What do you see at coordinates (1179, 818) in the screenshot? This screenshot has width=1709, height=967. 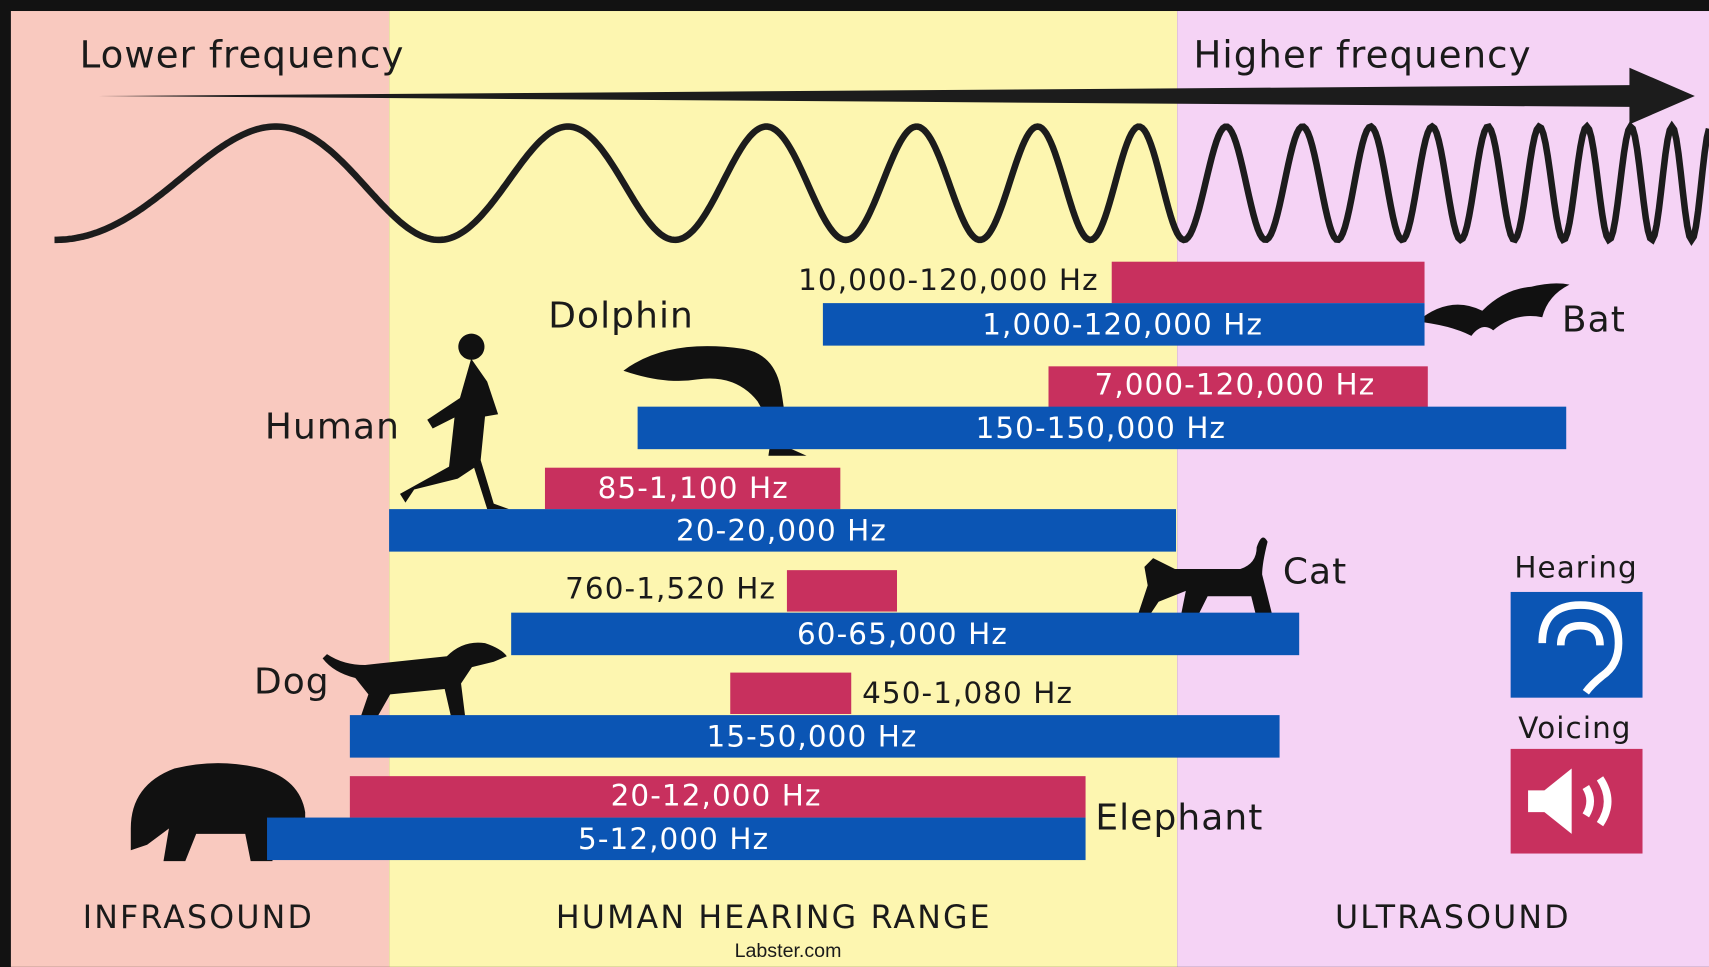 I see `animal-name: Elephant` at bounding box center [1179, 818].